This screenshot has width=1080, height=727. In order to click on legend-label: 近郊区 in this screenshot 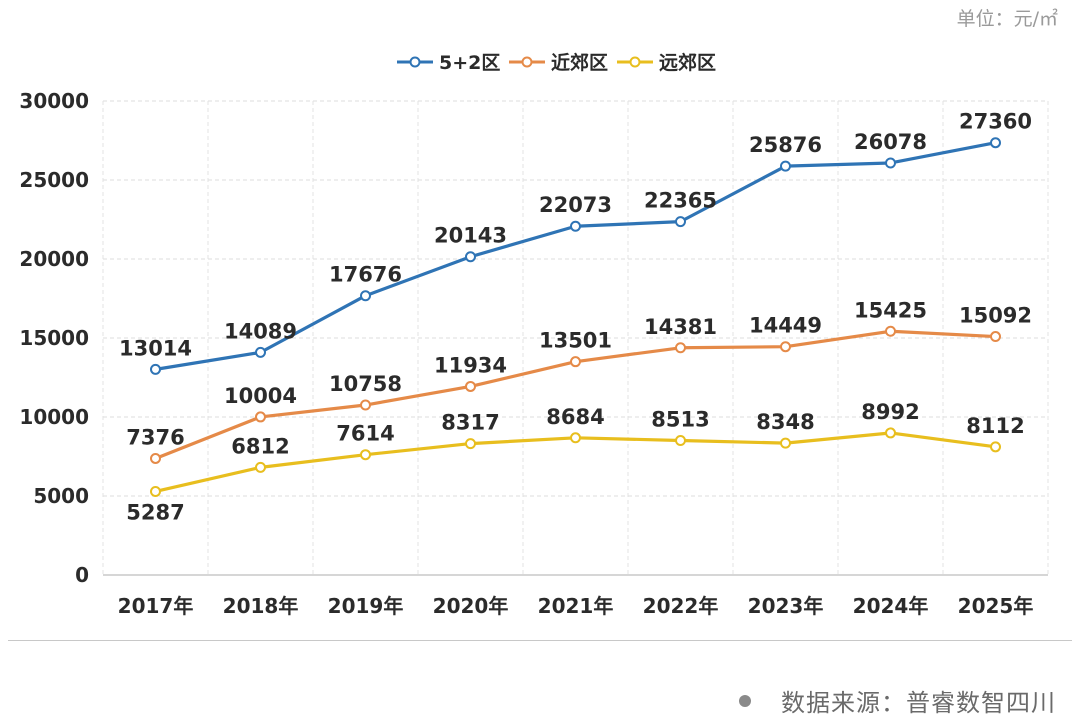, I will do `click(579, 62)`.